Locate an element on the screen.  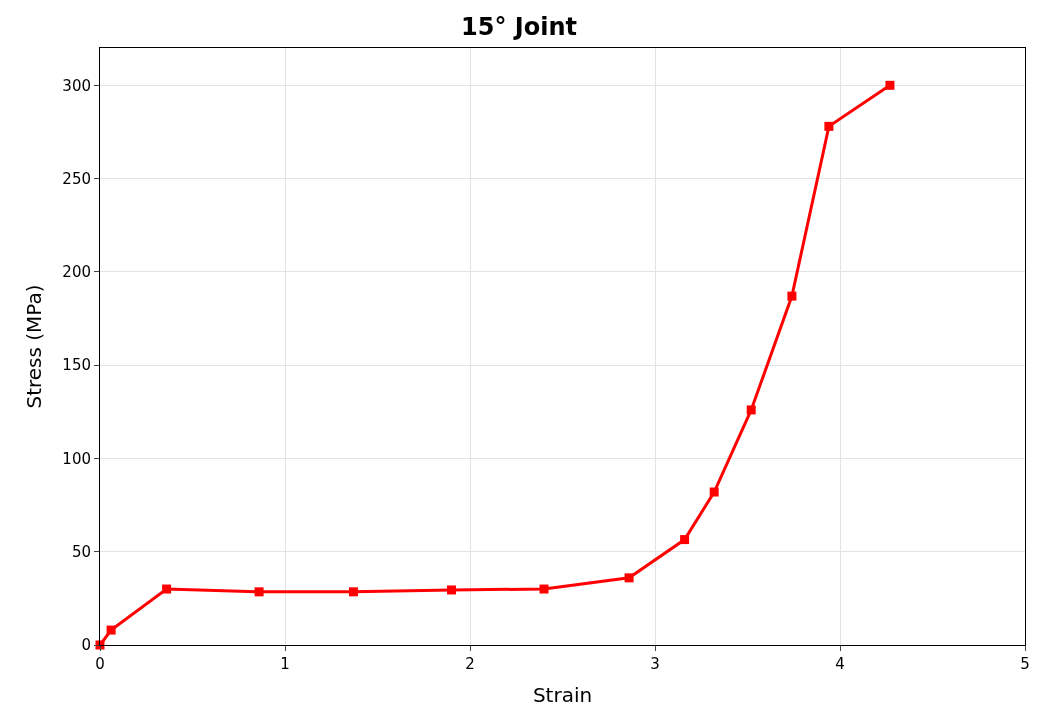
x-tick-label: 4 is located at coordinates (840, 664).